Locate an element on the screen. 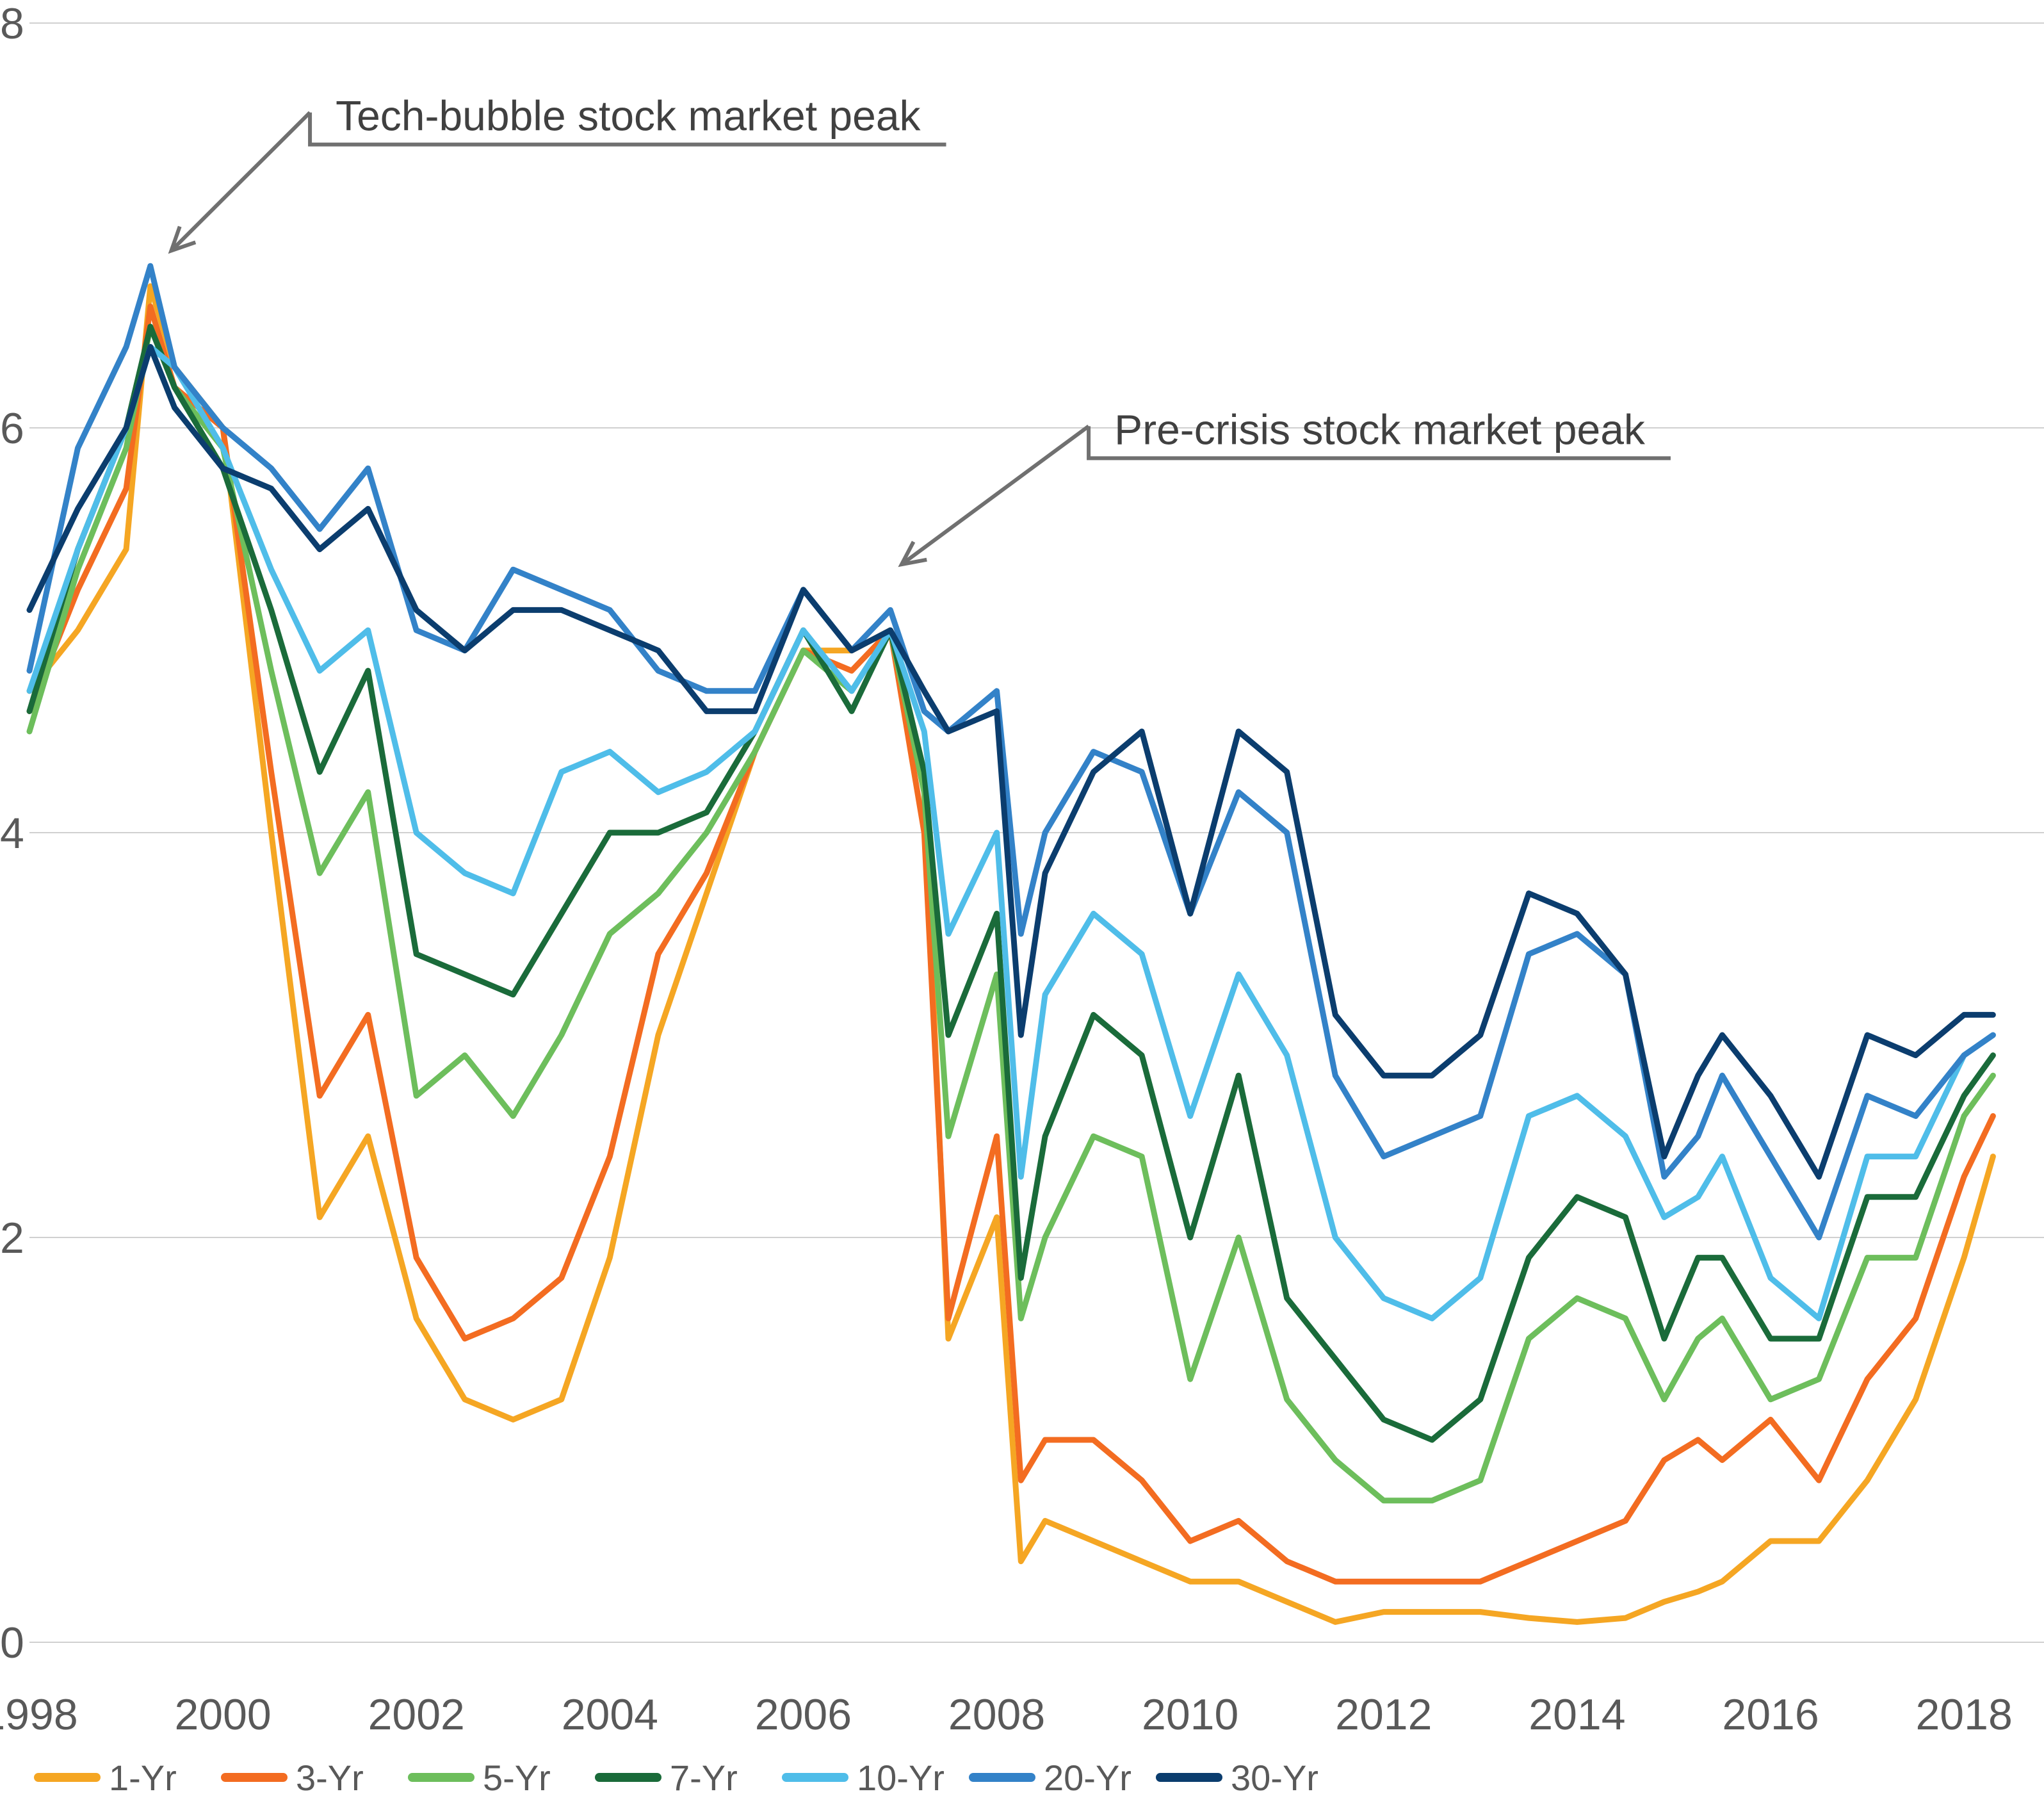 This screenshot has width=2044, height=1812. y-tick-label: 8 is located at coordinates (12, 24).